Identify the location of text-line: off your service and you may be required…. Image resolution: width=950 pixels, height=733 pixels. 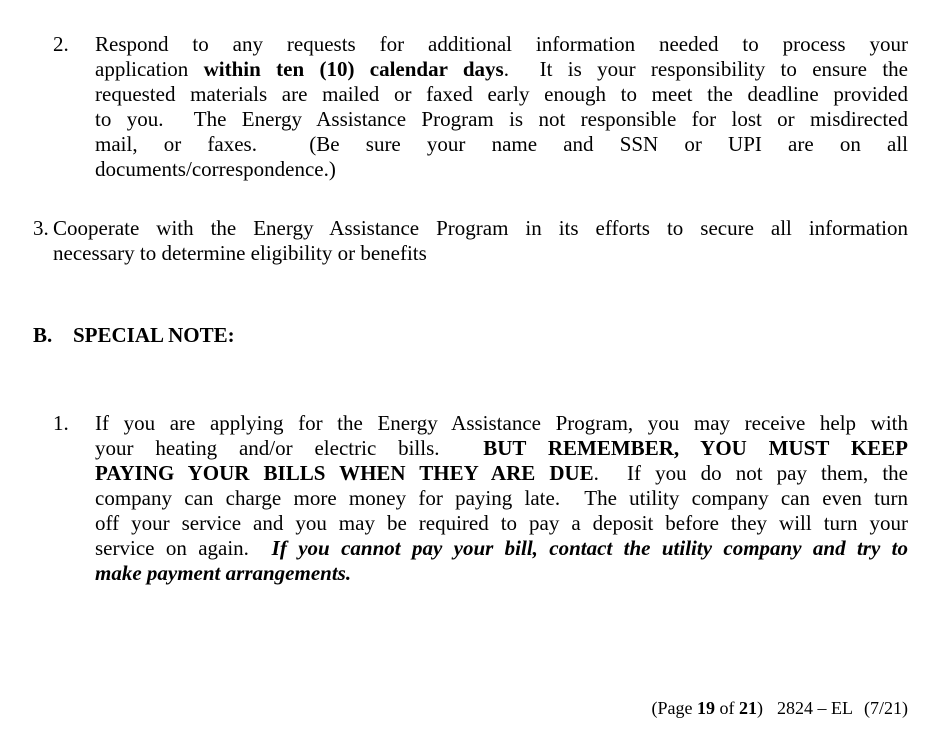
(501, 523).